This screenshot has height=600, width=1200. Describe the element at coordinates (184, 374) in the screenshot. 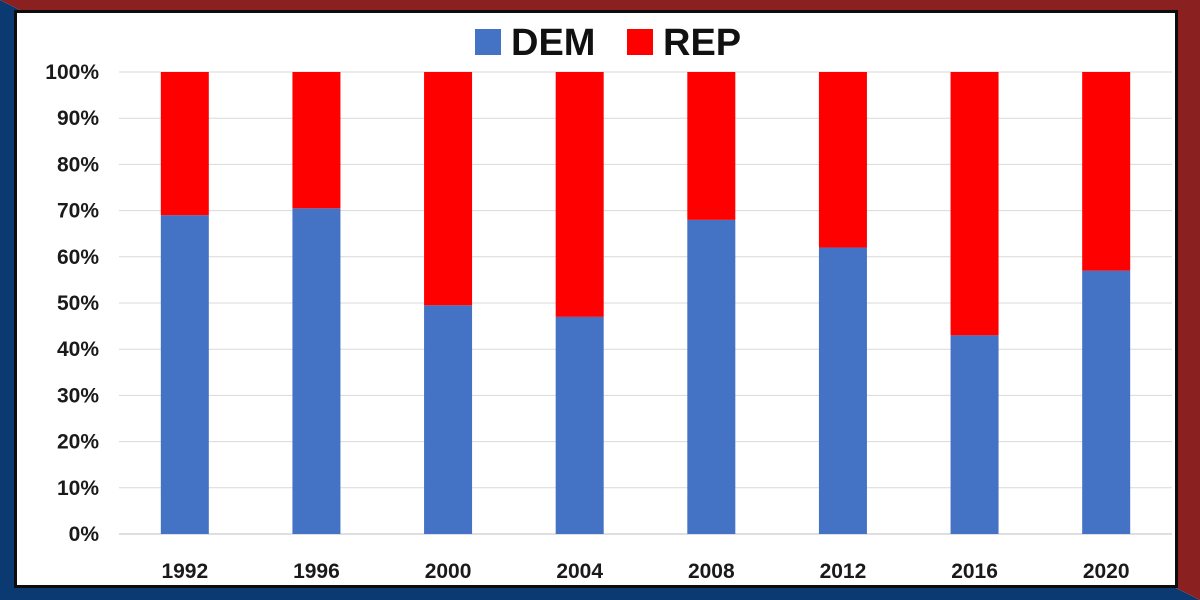

I see `bar-dem-1992` at that location.